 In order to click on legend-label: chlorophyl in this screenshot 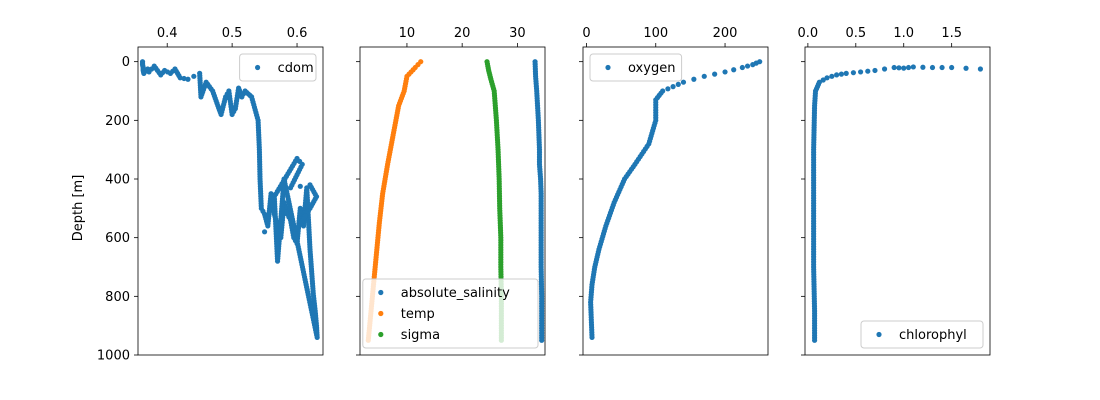, I will do `click(933, 335)`.